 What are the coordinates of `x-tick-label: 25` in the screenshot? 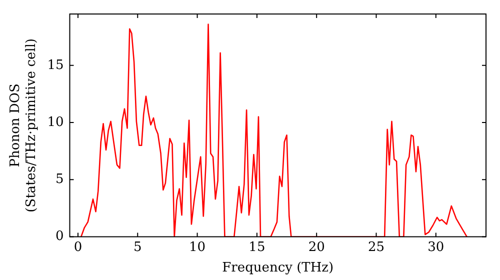 It's located at (376, 247).